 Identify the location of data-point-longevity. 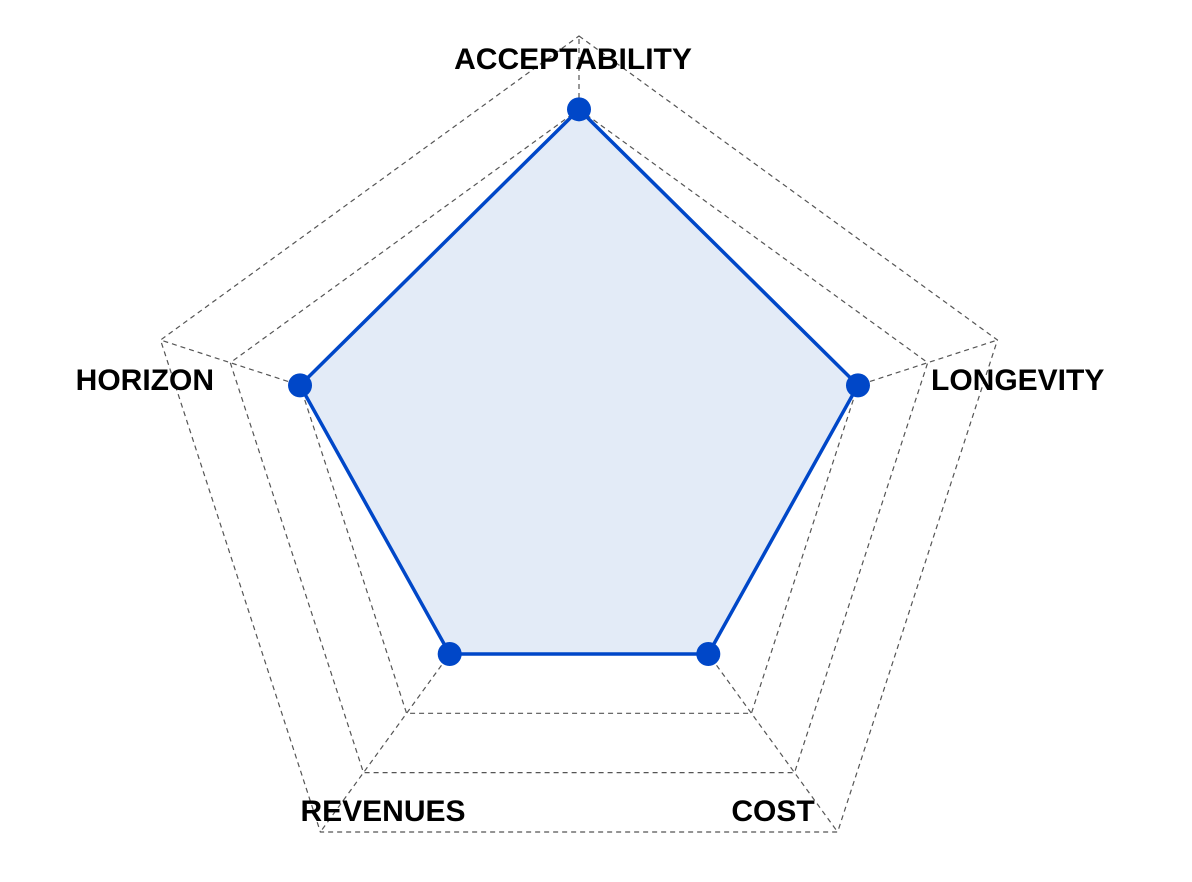
(857, 385).